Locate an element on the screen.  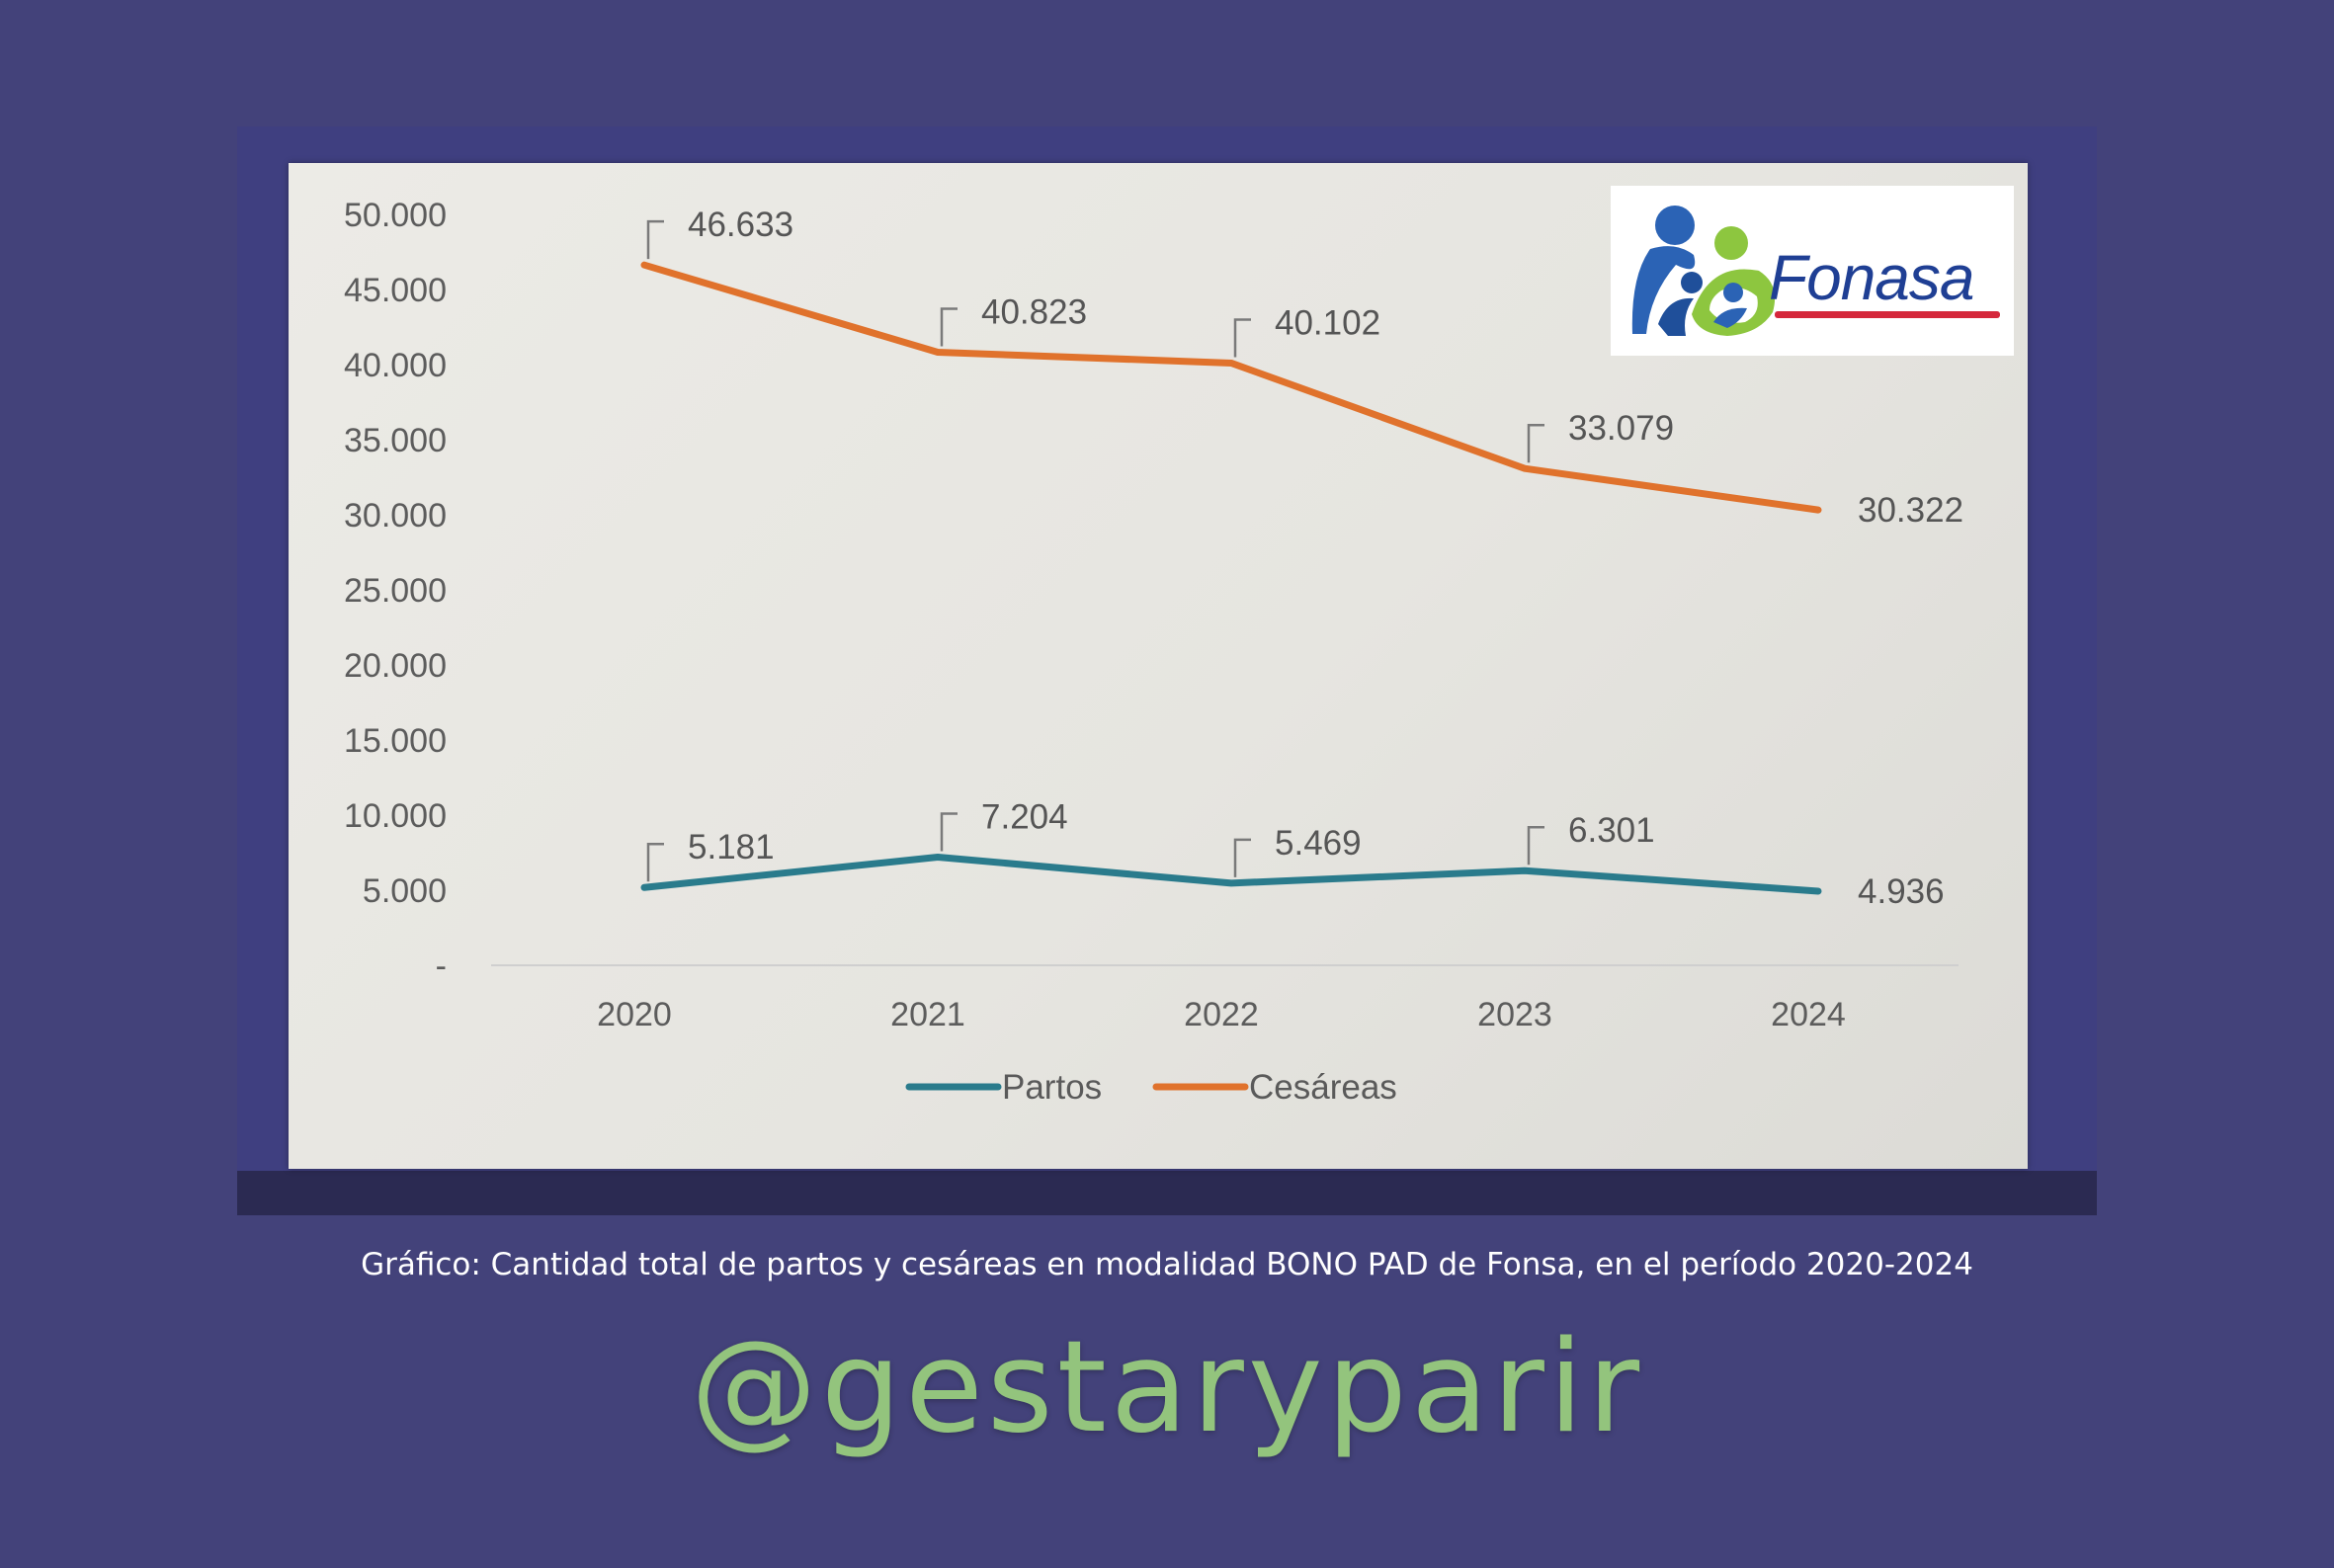
y-tick-label: 10.000 is located at coordinates (395, 816).